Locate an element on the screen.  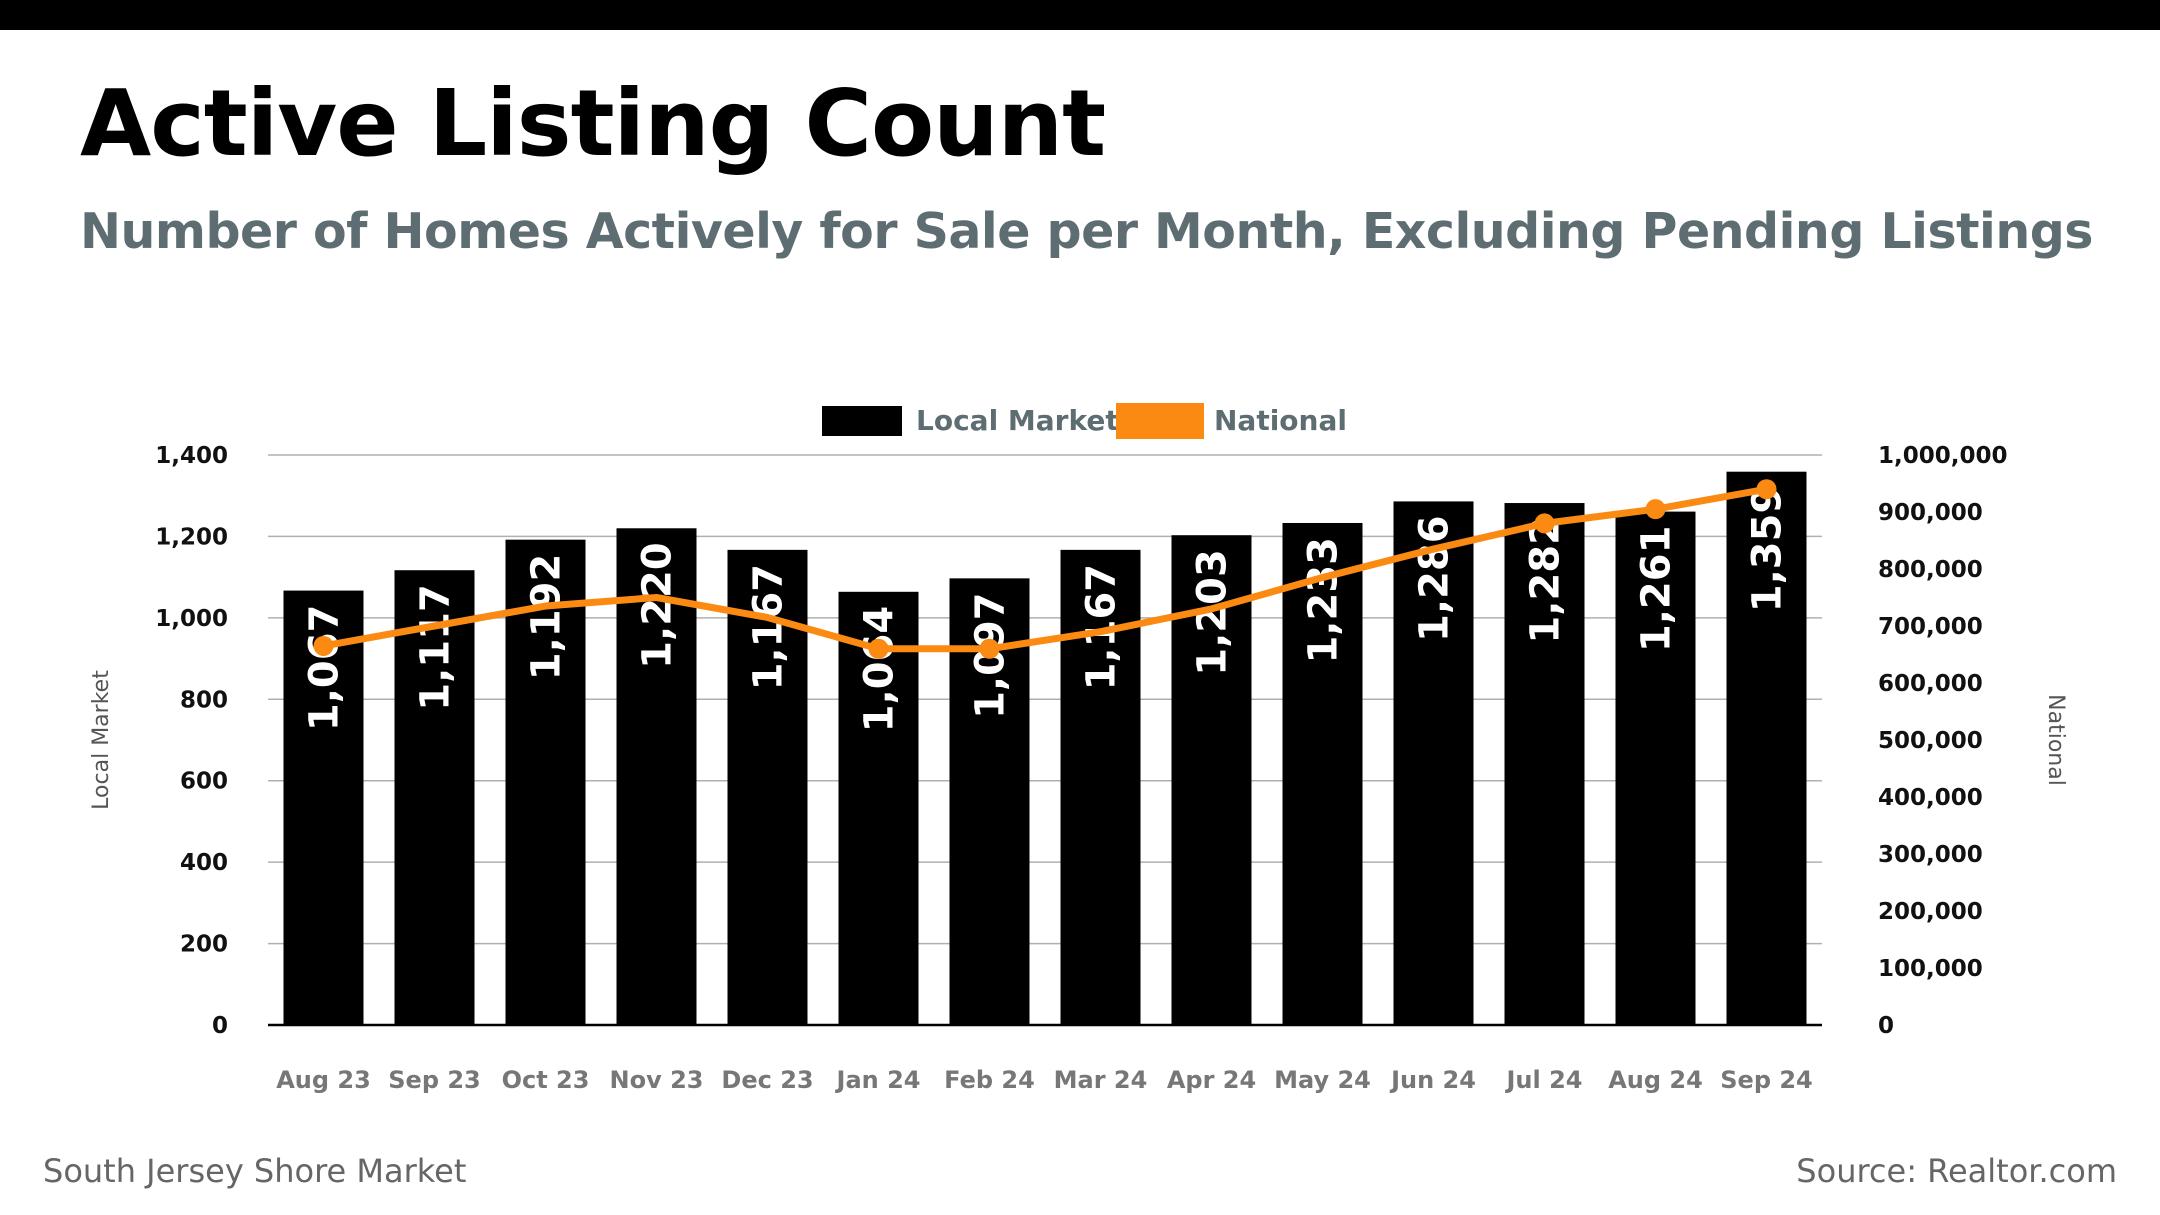
x-tick-label: May 24 is located at coordinates (1322, 1080).